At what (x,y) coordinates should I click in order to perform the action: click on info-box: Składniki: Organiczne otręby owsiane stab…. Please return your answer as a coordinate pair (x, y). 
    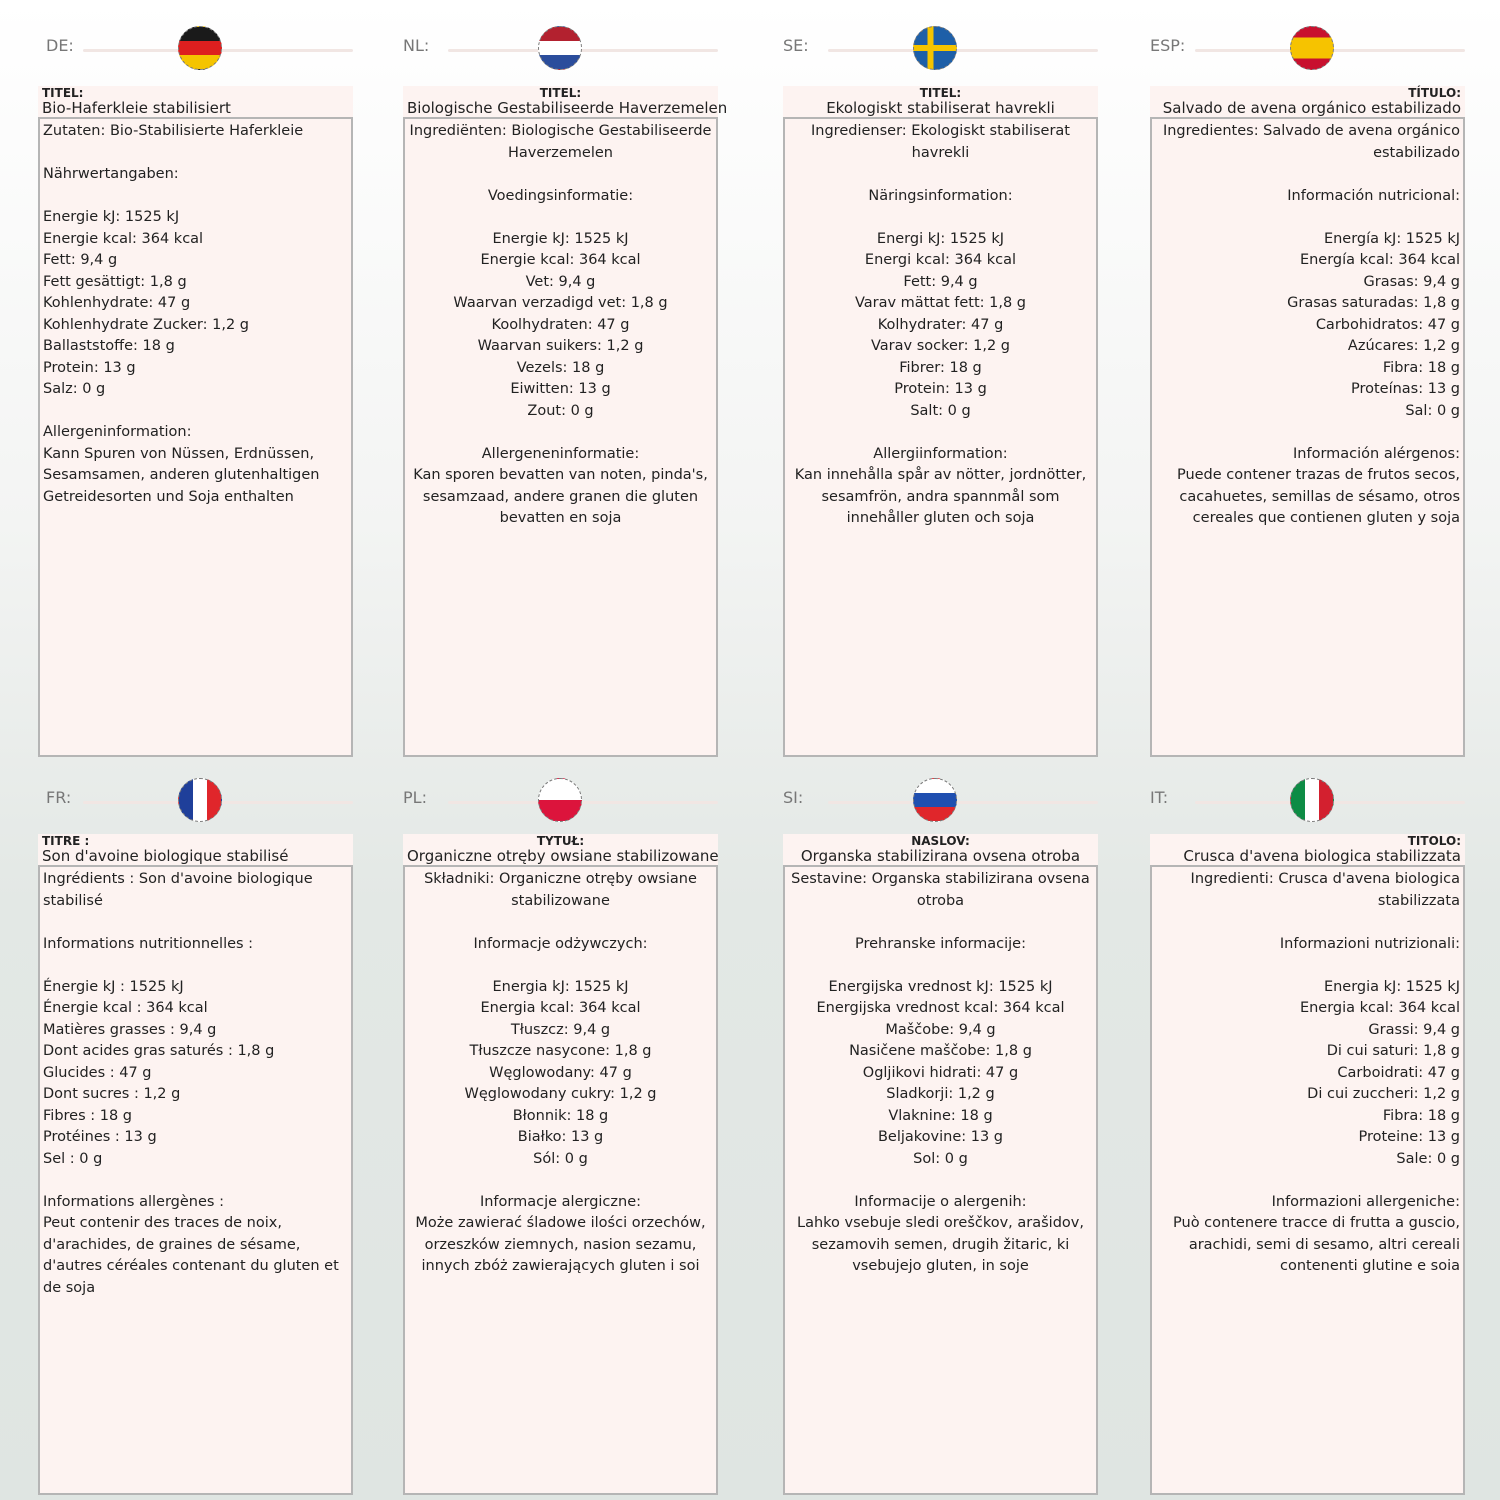
    Looking at the image, I should click on (560, 1180).